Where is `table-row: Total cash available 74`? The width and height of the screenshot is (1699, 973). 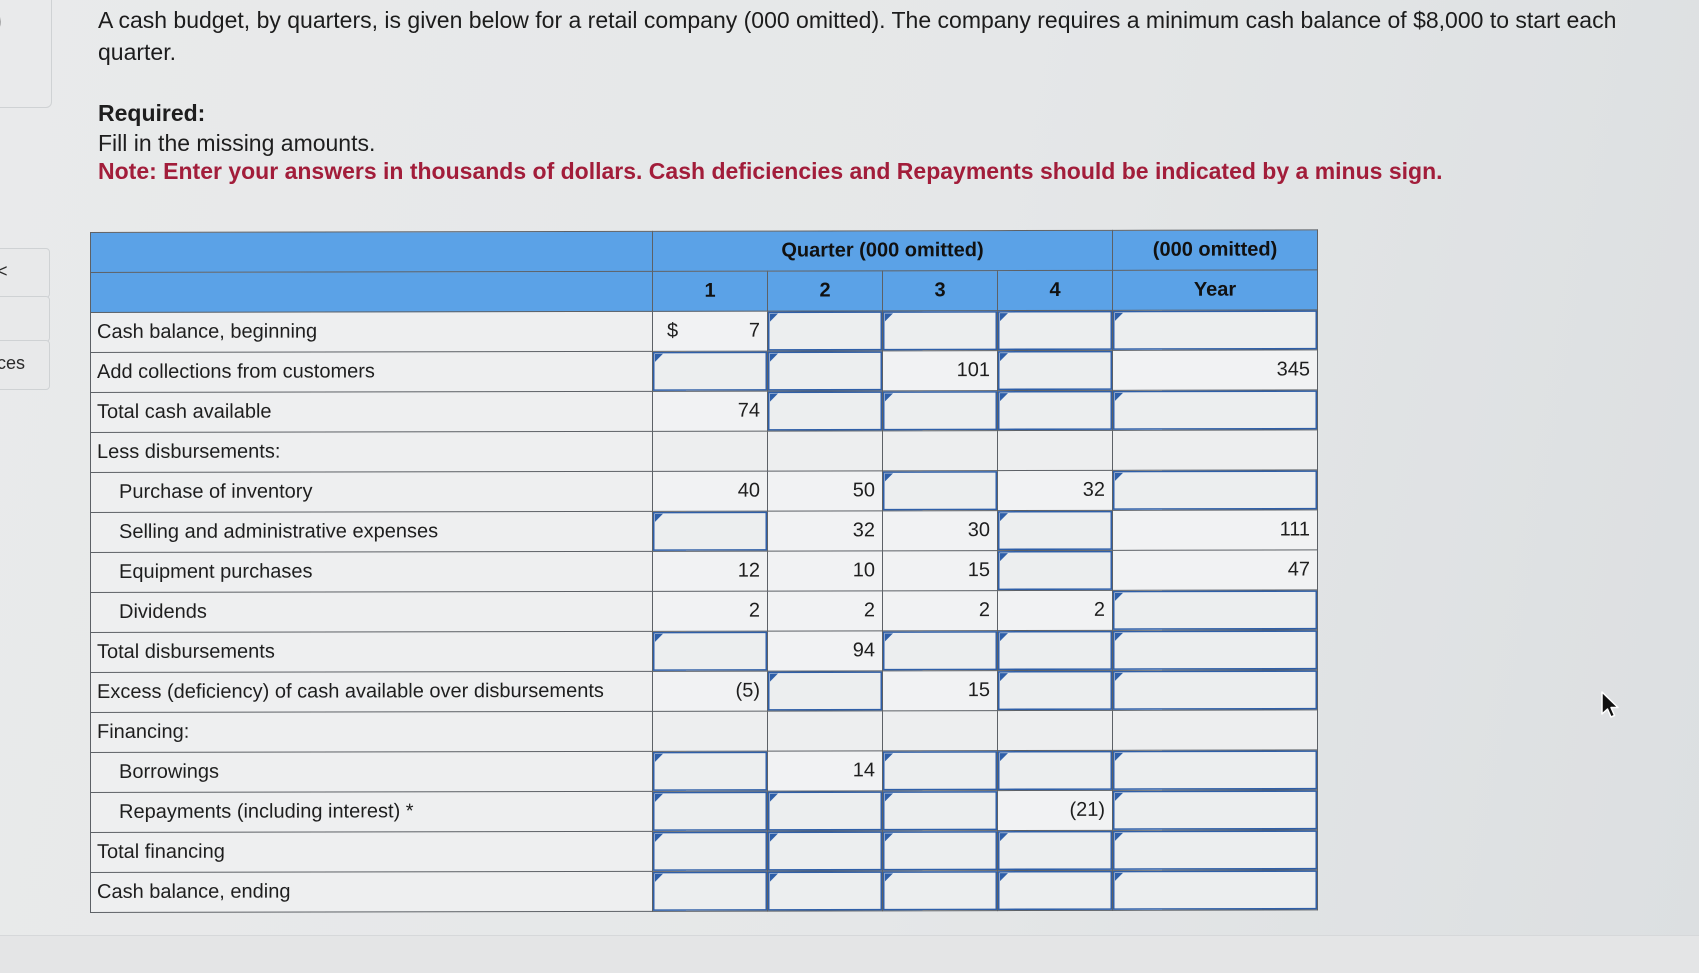
table-row: Total cash available 74 is located at coordinates (704, 411).